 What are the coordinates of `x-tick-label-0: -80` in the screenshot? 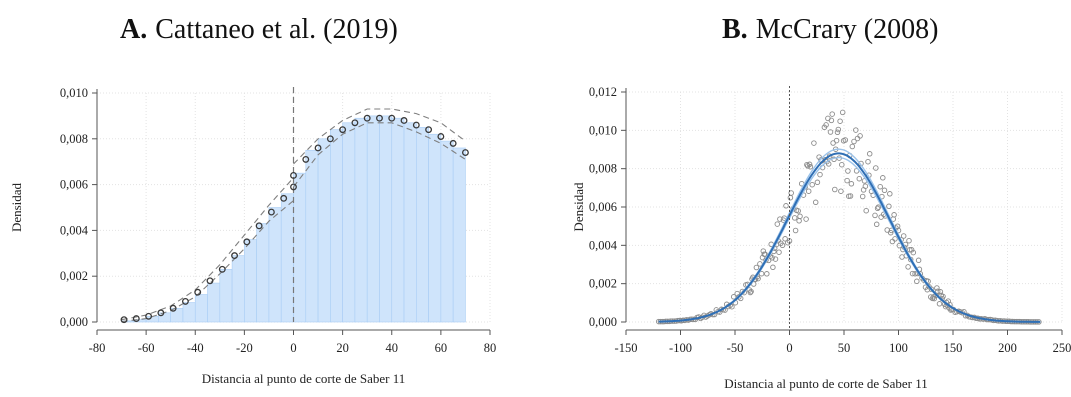 It's located at (97, 348).